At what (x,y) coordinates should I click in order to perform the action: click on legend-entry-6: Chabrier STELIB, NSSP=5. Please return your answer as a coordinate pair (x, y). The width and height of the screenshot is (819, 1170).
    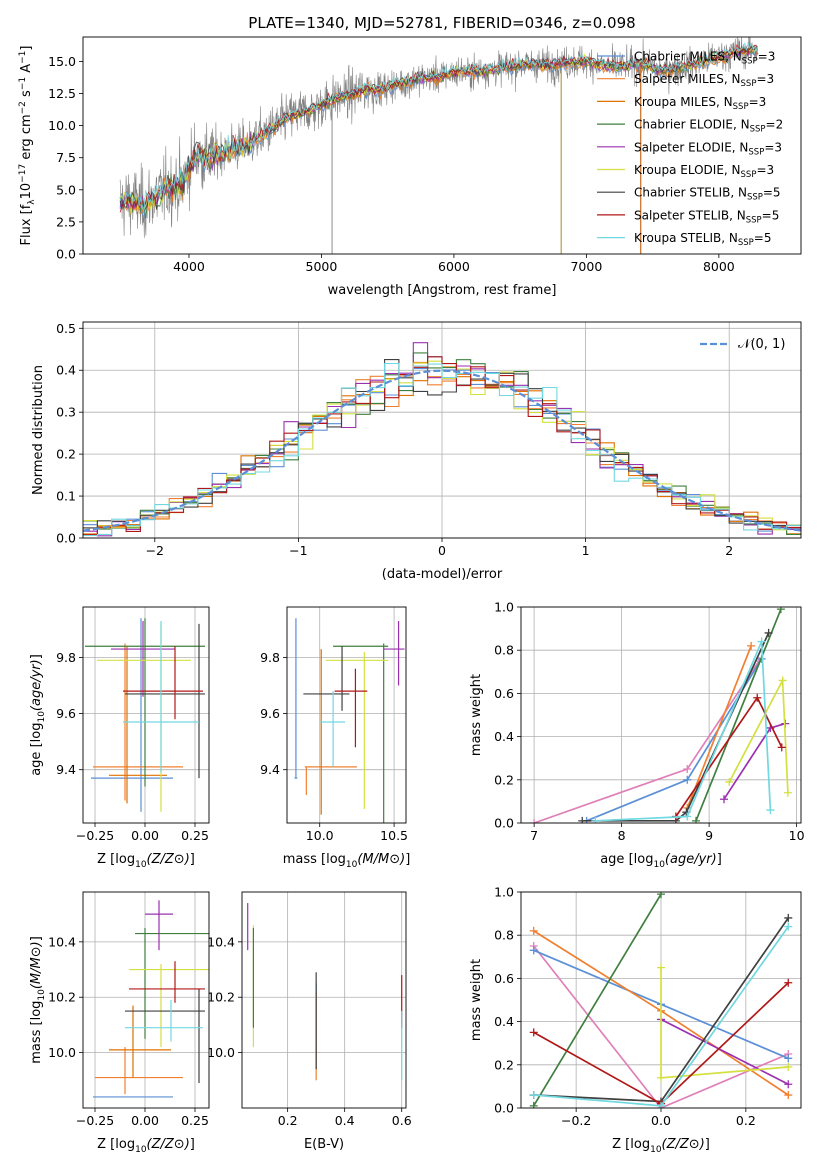
    Looking at the image, I should click on (707, 194).